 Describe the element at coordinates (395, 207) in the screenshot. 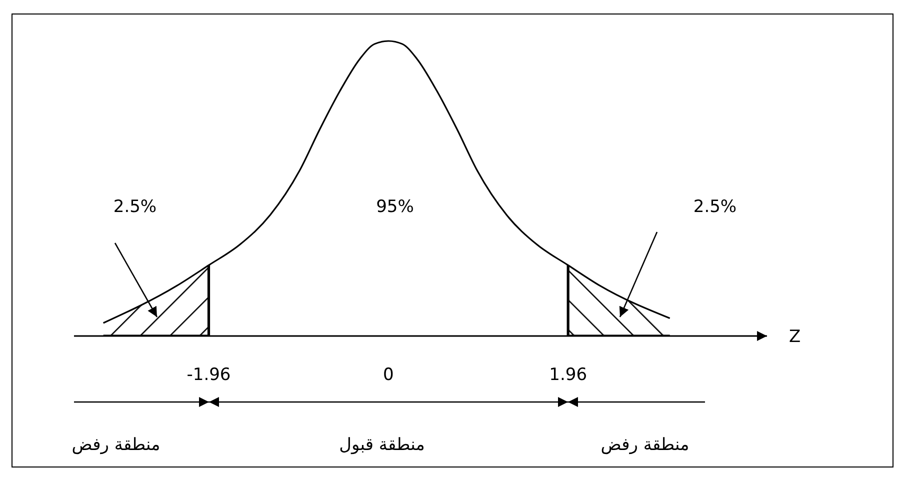

I see `annotation: 95%` at that location.